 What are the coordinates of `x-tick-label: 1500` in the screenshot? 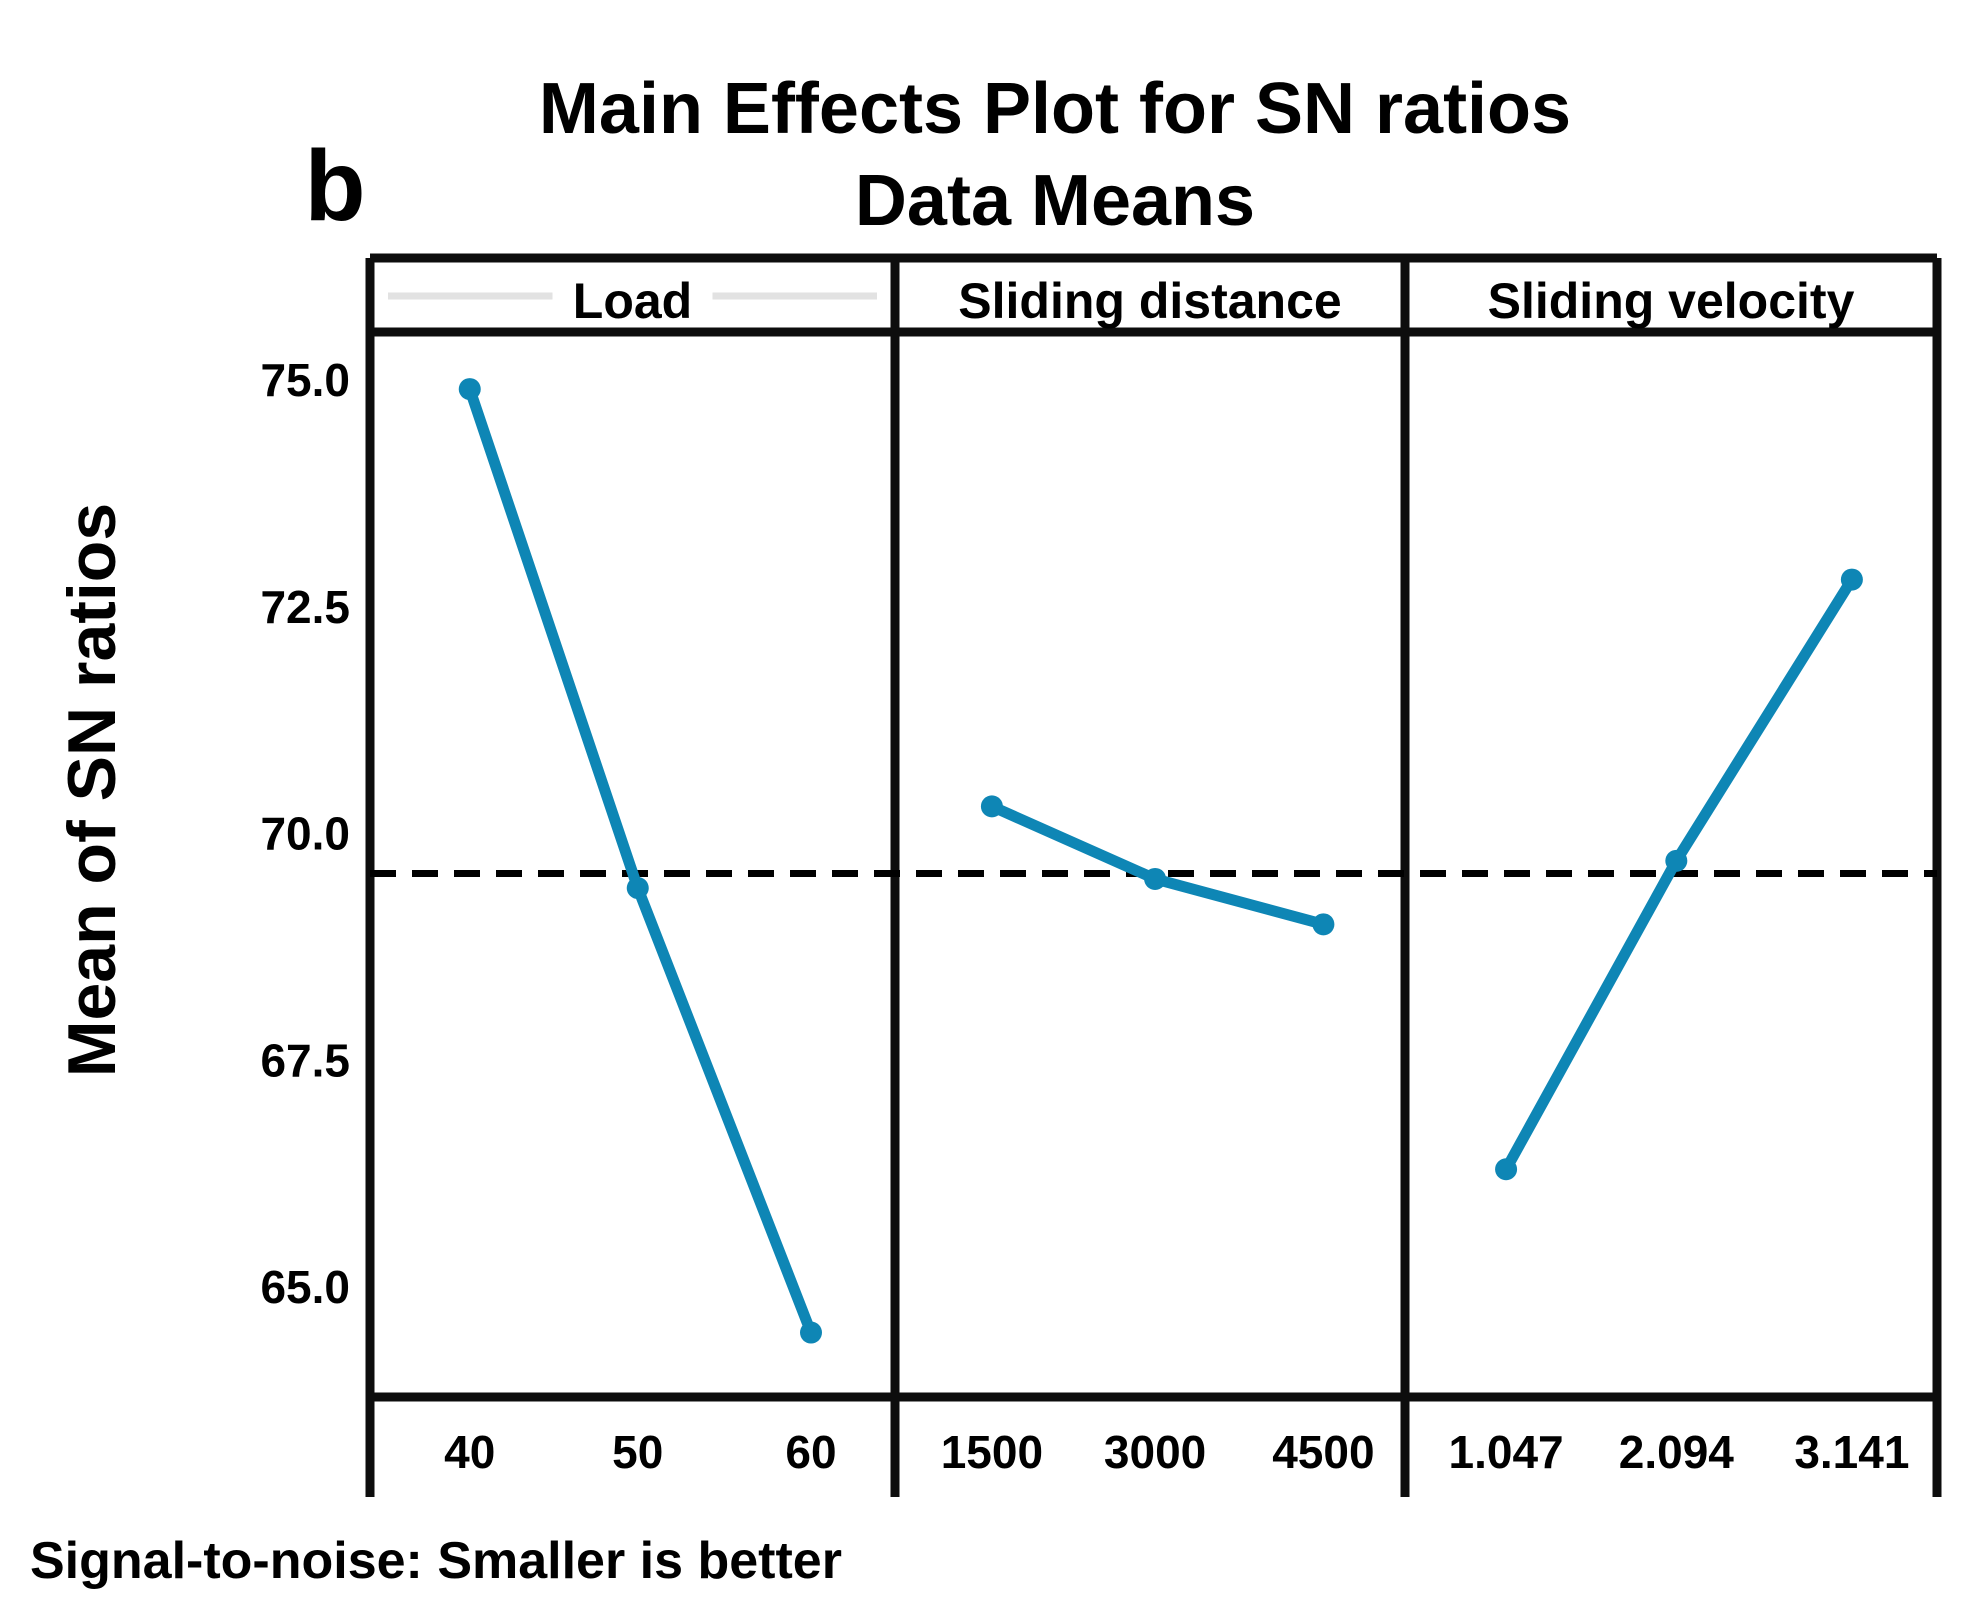 It's located at (992, 1452).